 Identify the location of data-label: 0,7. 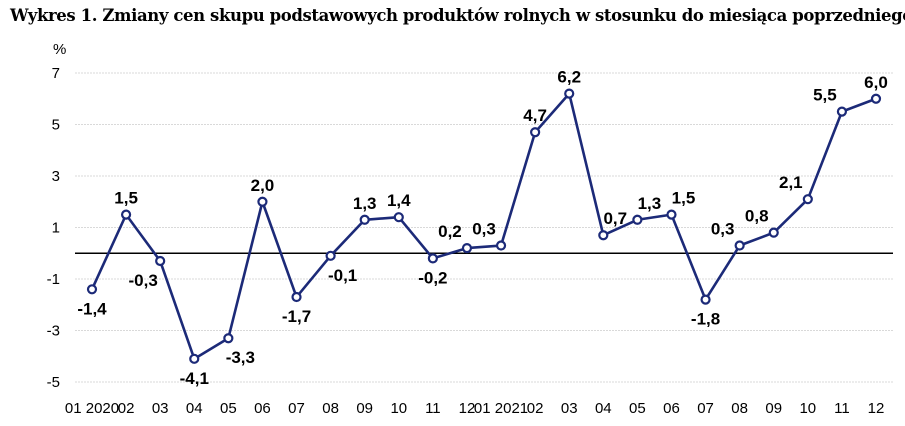
(615, 218).